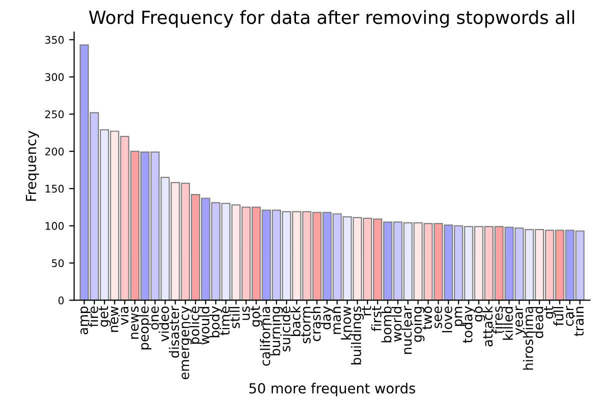  Describe the element at coordinates (407, 330) in the screenshot. I see `x-tick-label: nuclear` at that location.